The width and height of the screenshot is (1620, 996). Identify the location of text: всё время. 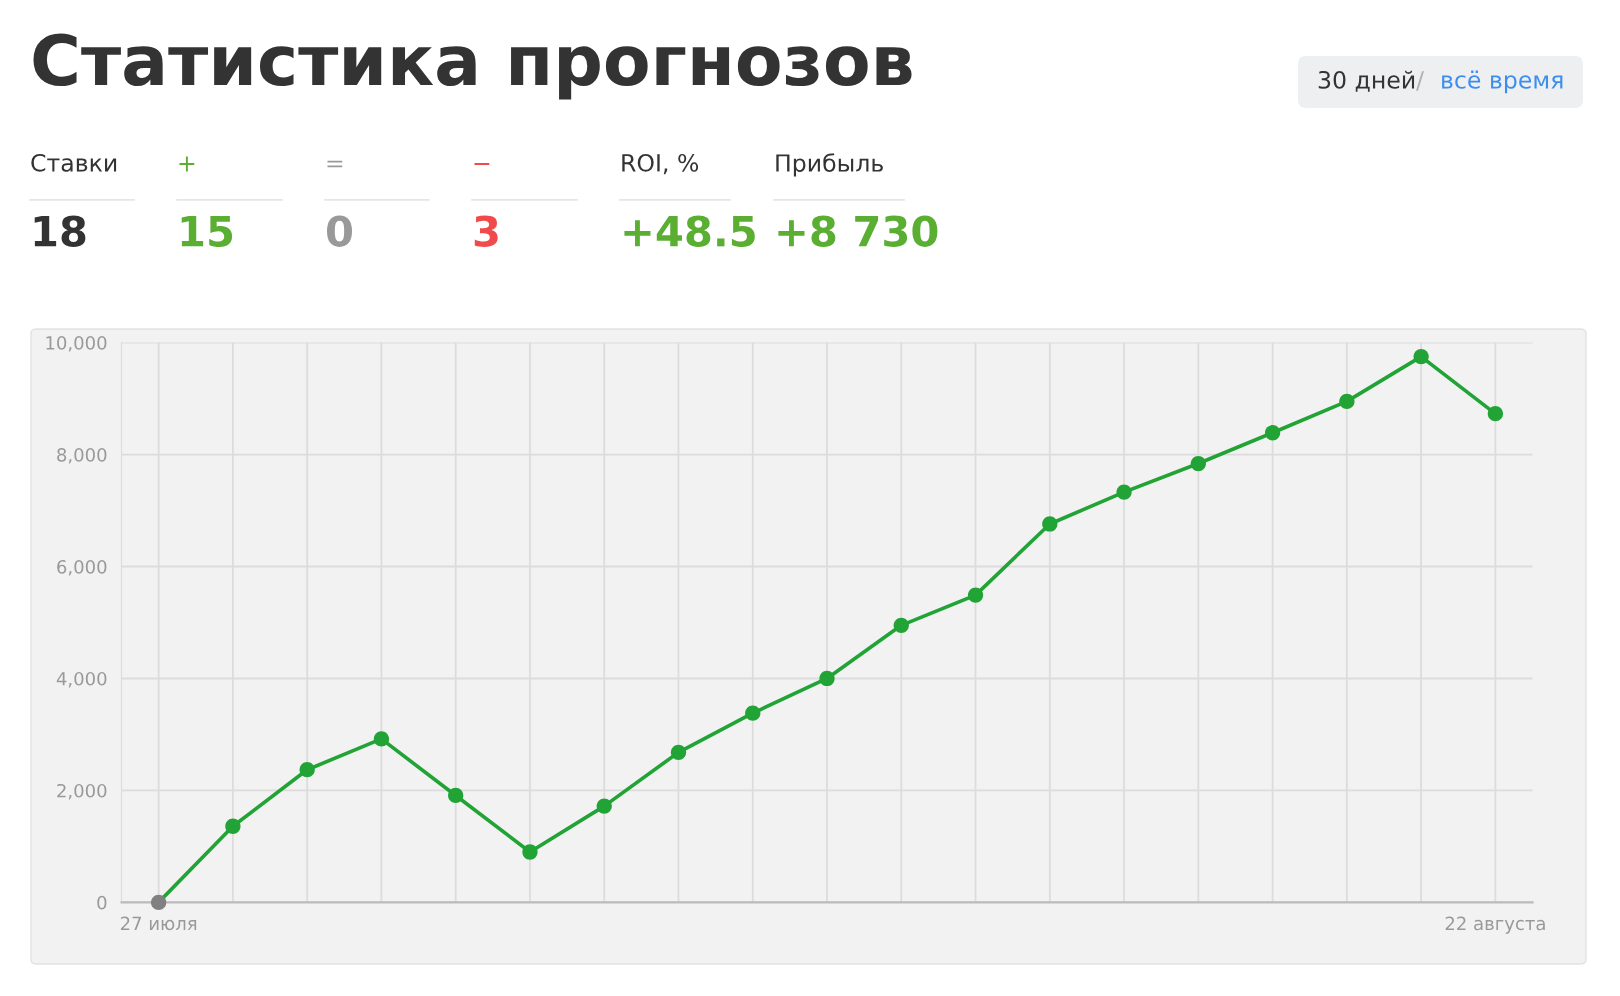
(1502, 82).